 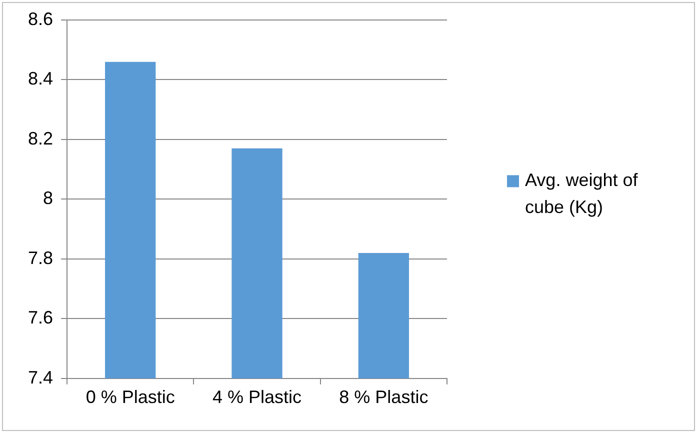 I want to click on y-tick-label: 8, so click(x=48, y=198).